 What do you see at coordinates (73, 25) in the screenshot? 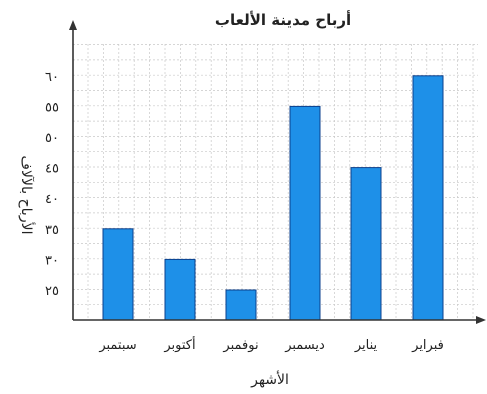
I see `y-axis-arrow` at bounding box center [73, 25].